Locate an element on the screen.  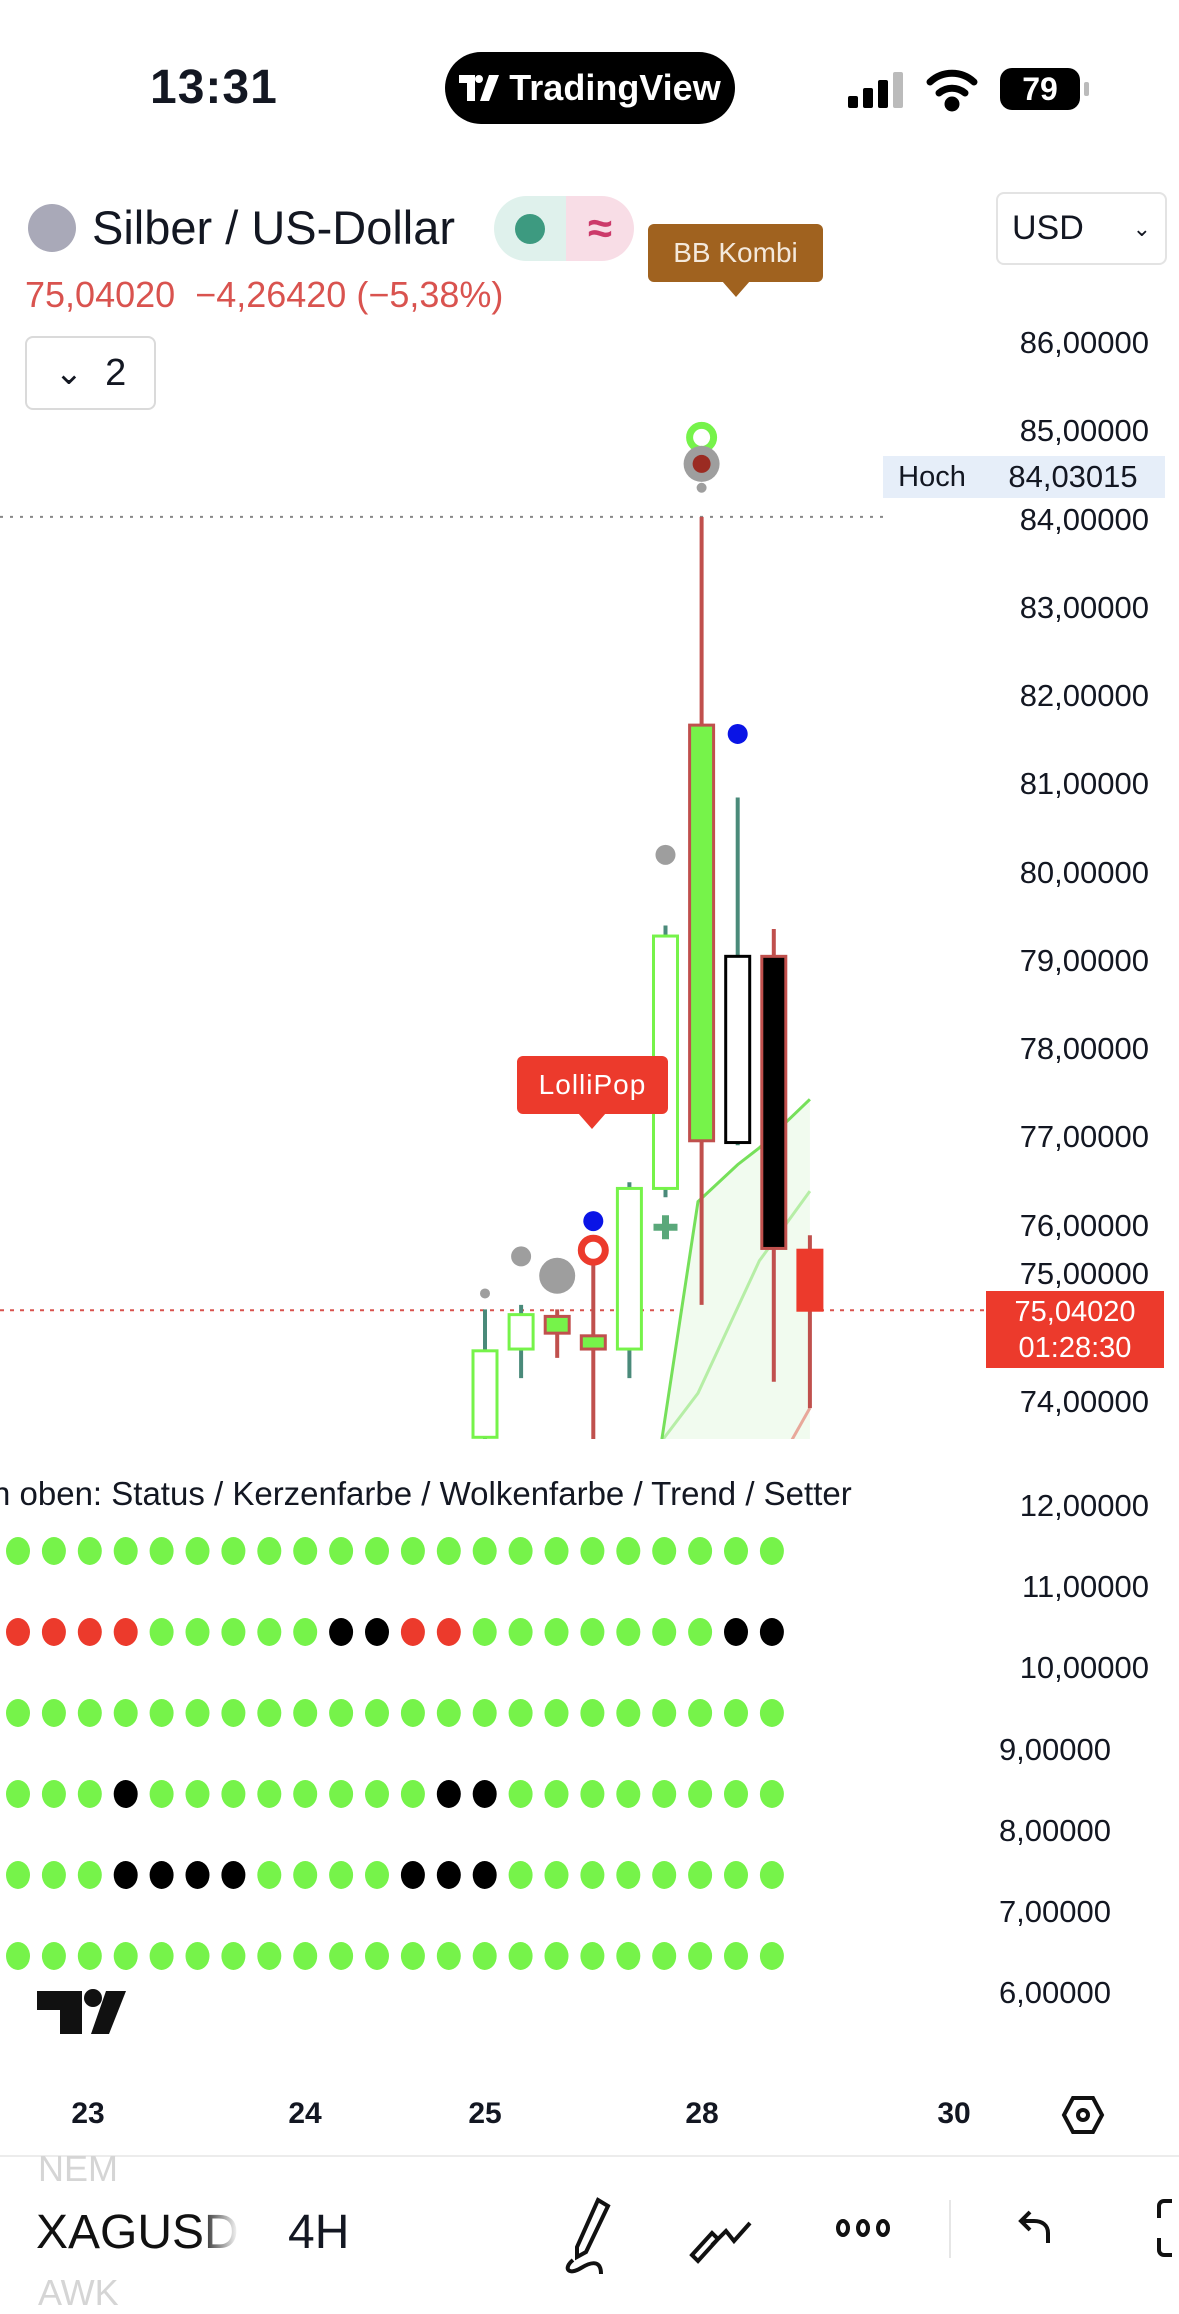
price-tick-label: 82,00000 is located at coordinates (1084, 695).